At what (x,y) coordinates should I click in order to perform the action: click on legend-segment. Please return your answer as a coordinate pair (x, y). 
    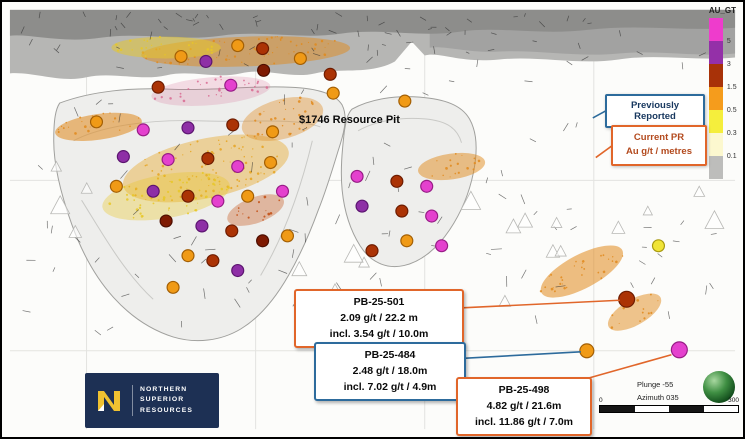
    Looking at the image, I should click on (715, 167).